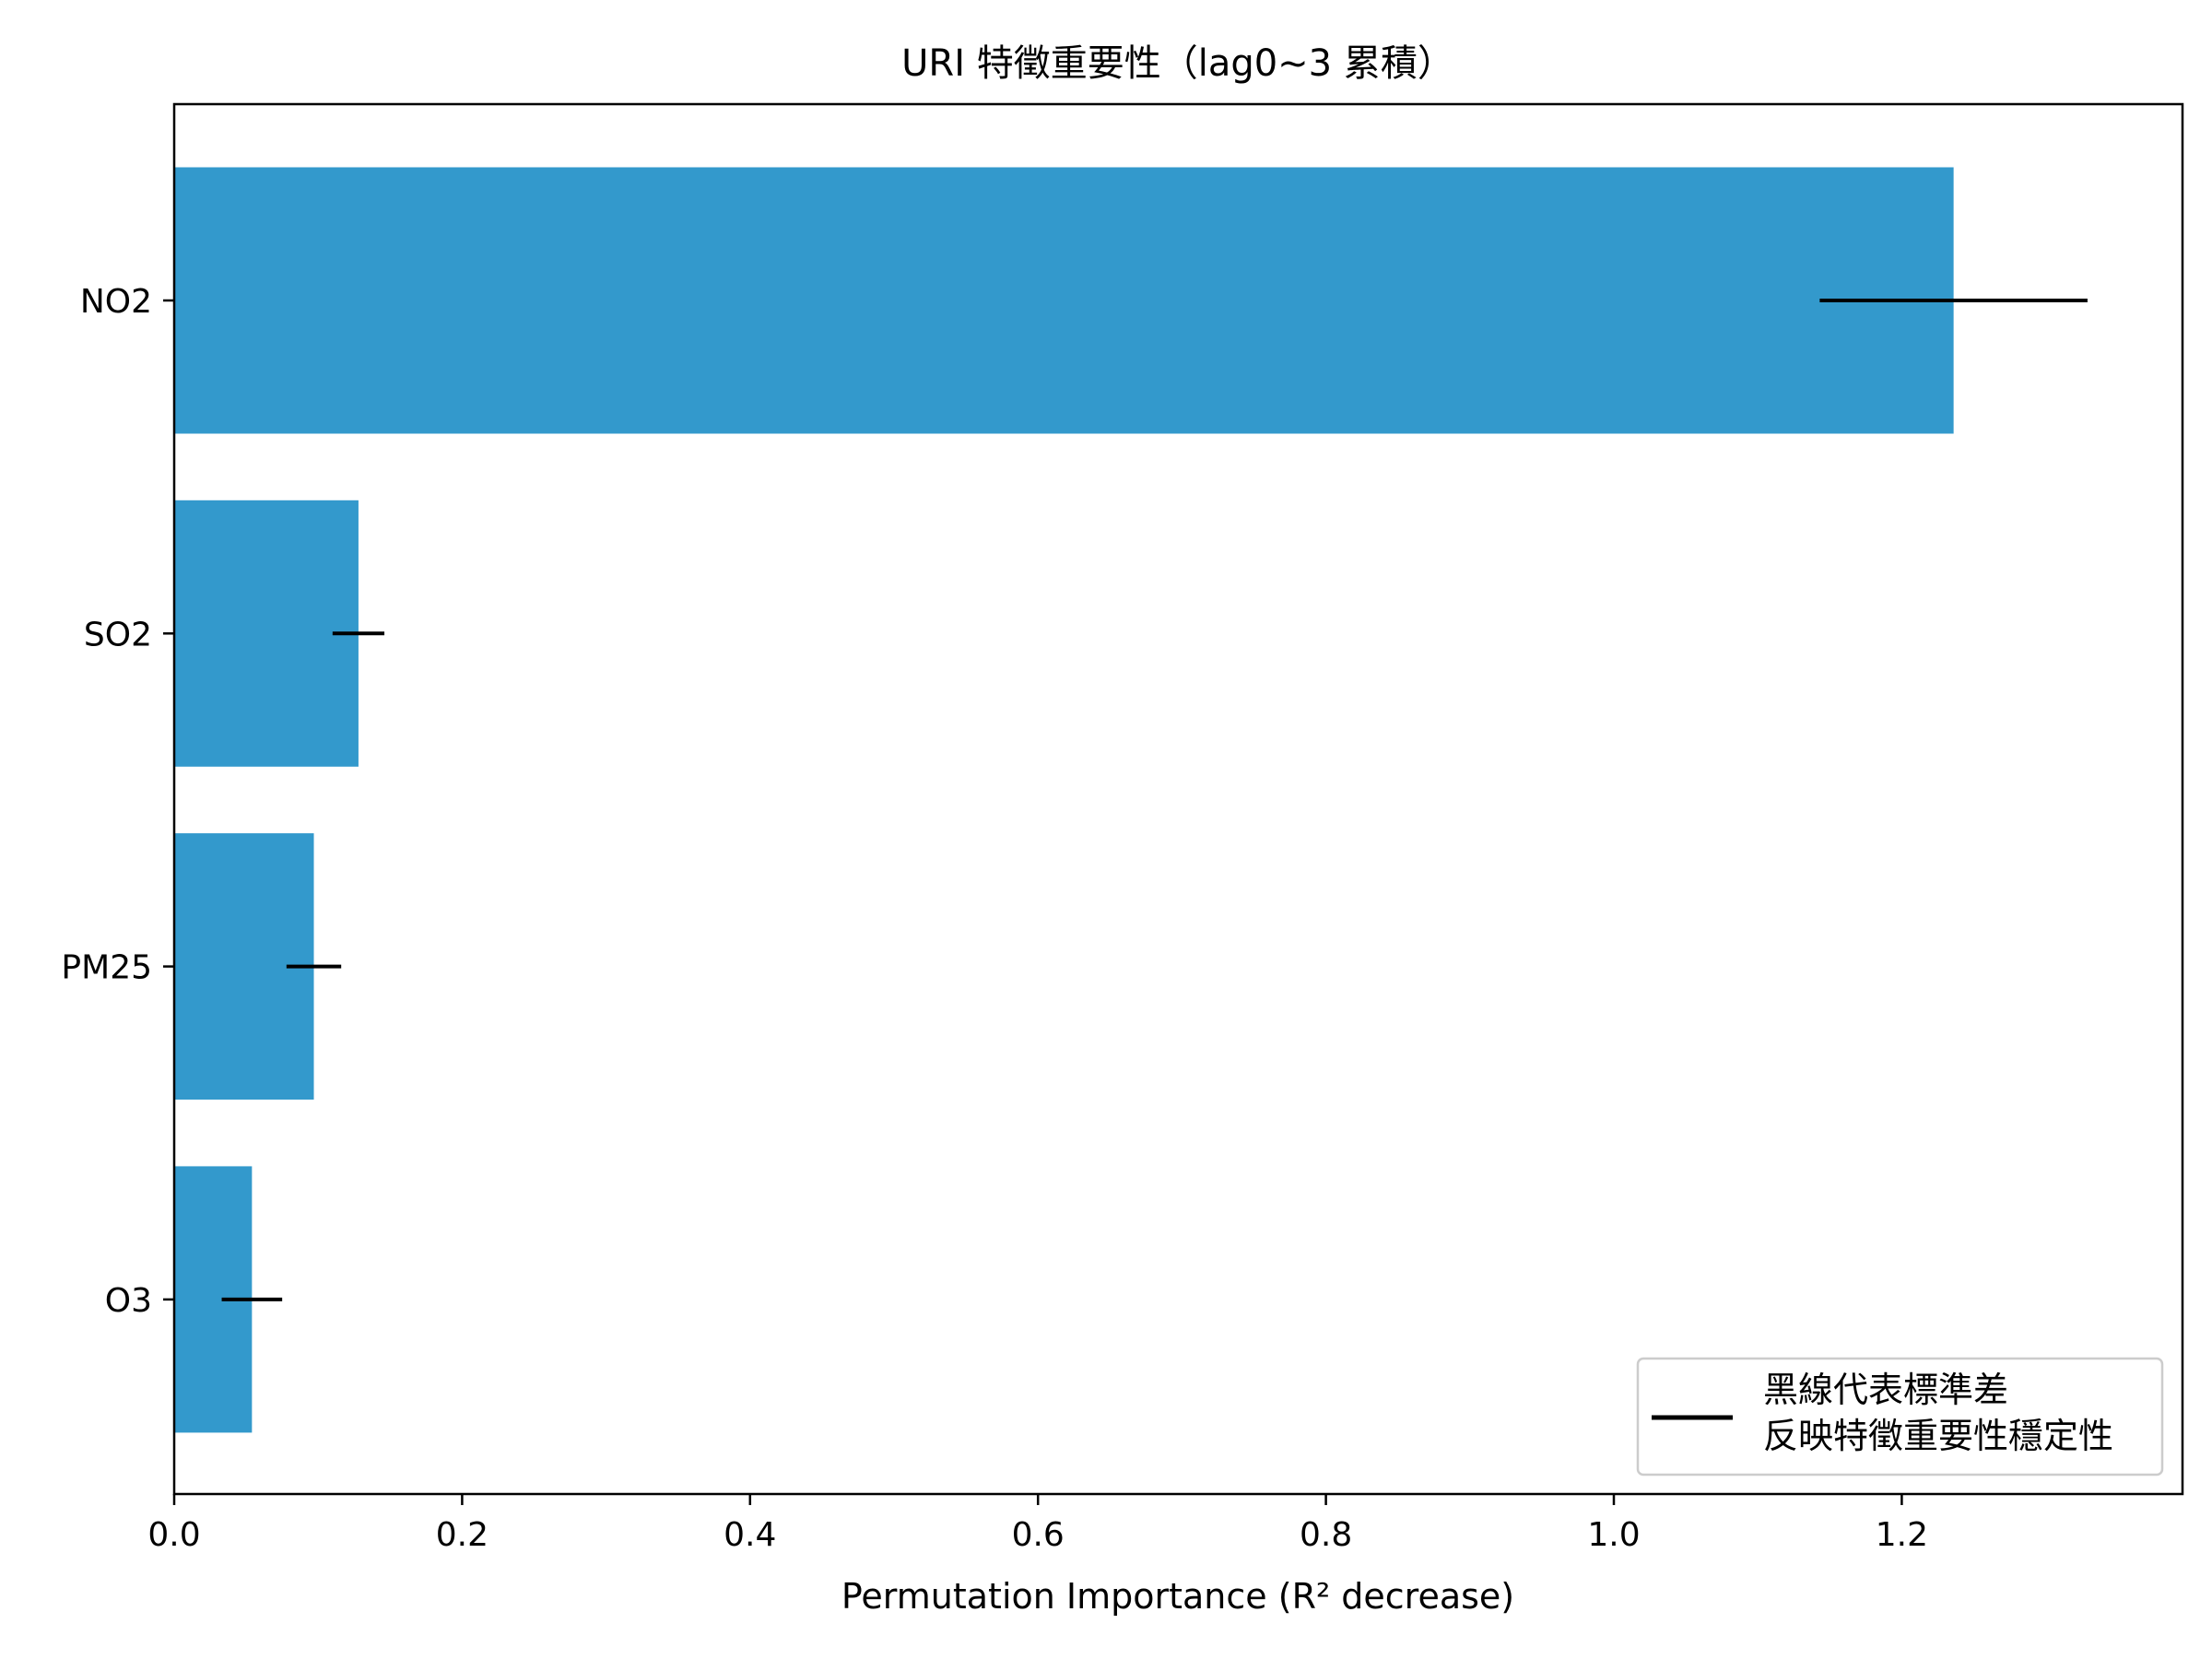 This screenshot has height=1659, width=2212. I want to click on legend: 黑線代表標準差 反映特徵重要性穩定性, so click(1900, 1417).